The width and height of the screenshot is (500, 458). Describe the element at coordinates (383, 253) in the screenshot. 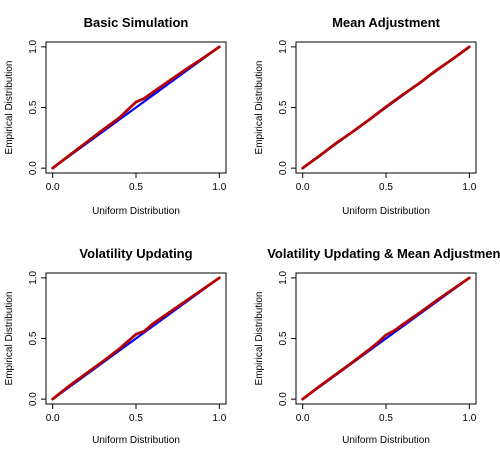

I see `chart-title: Volatility Updating & Mean Adjustment` at that location.